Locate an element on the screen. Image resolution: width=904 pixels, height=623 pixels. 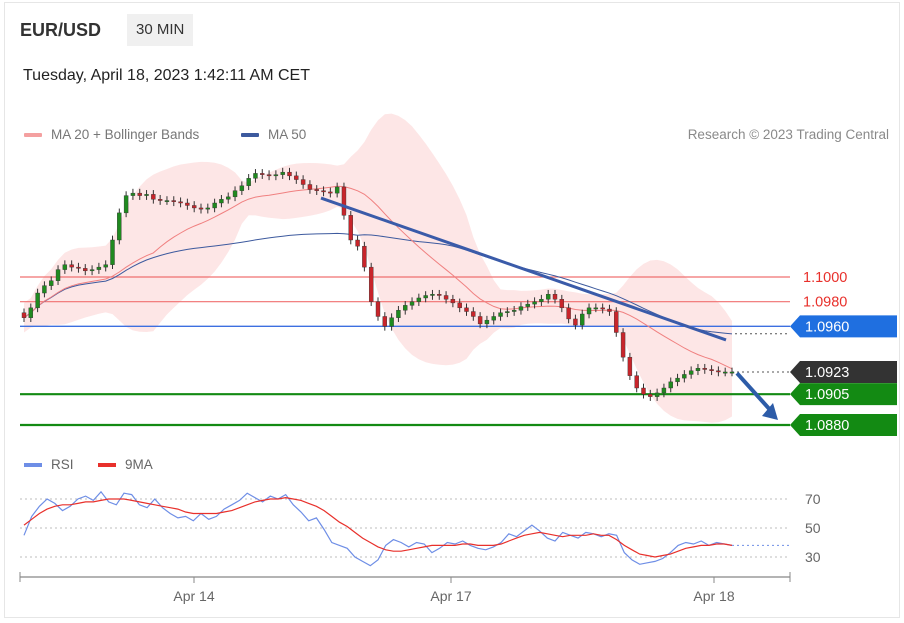
research-credit: Research © 2023 Trading Central is located at coordinates (788, 134).